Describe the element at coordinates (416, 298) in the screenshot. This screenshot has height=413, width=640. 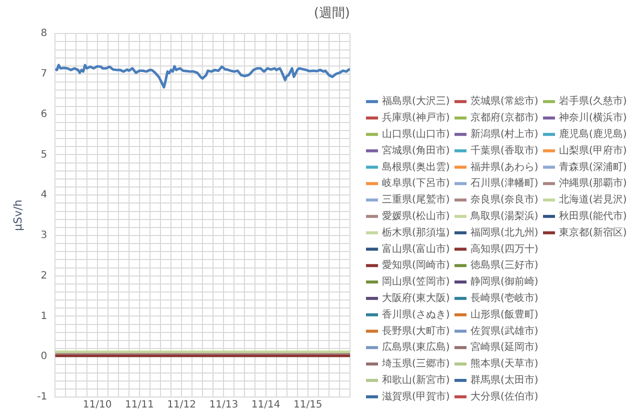
I see `legend-label: 大阪府(東大阪)` at that location.